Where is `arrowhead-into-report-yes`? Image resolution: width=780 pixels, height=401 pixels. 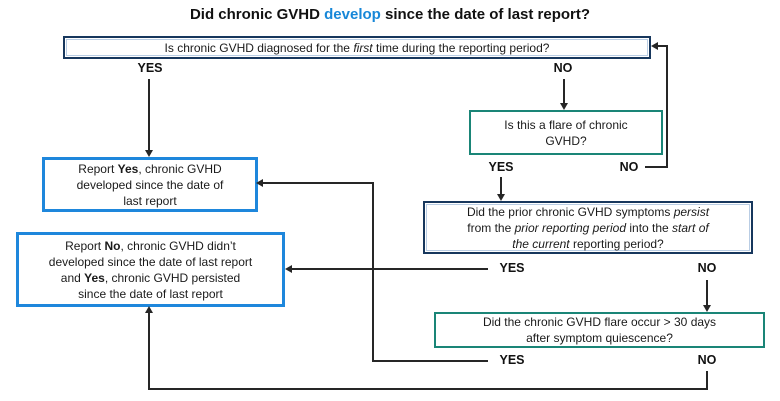 arrowhead-into-report-yes is located at coordinates (259, 183).